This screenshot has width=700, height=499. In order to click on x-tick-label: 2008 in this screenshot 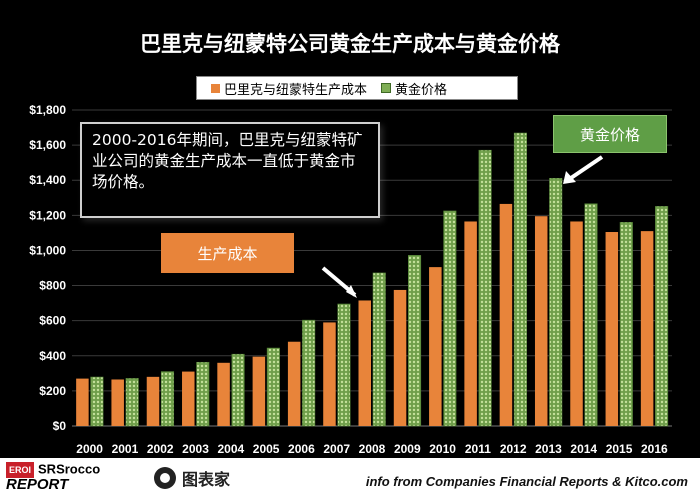, I will do `click(372, 449)`.